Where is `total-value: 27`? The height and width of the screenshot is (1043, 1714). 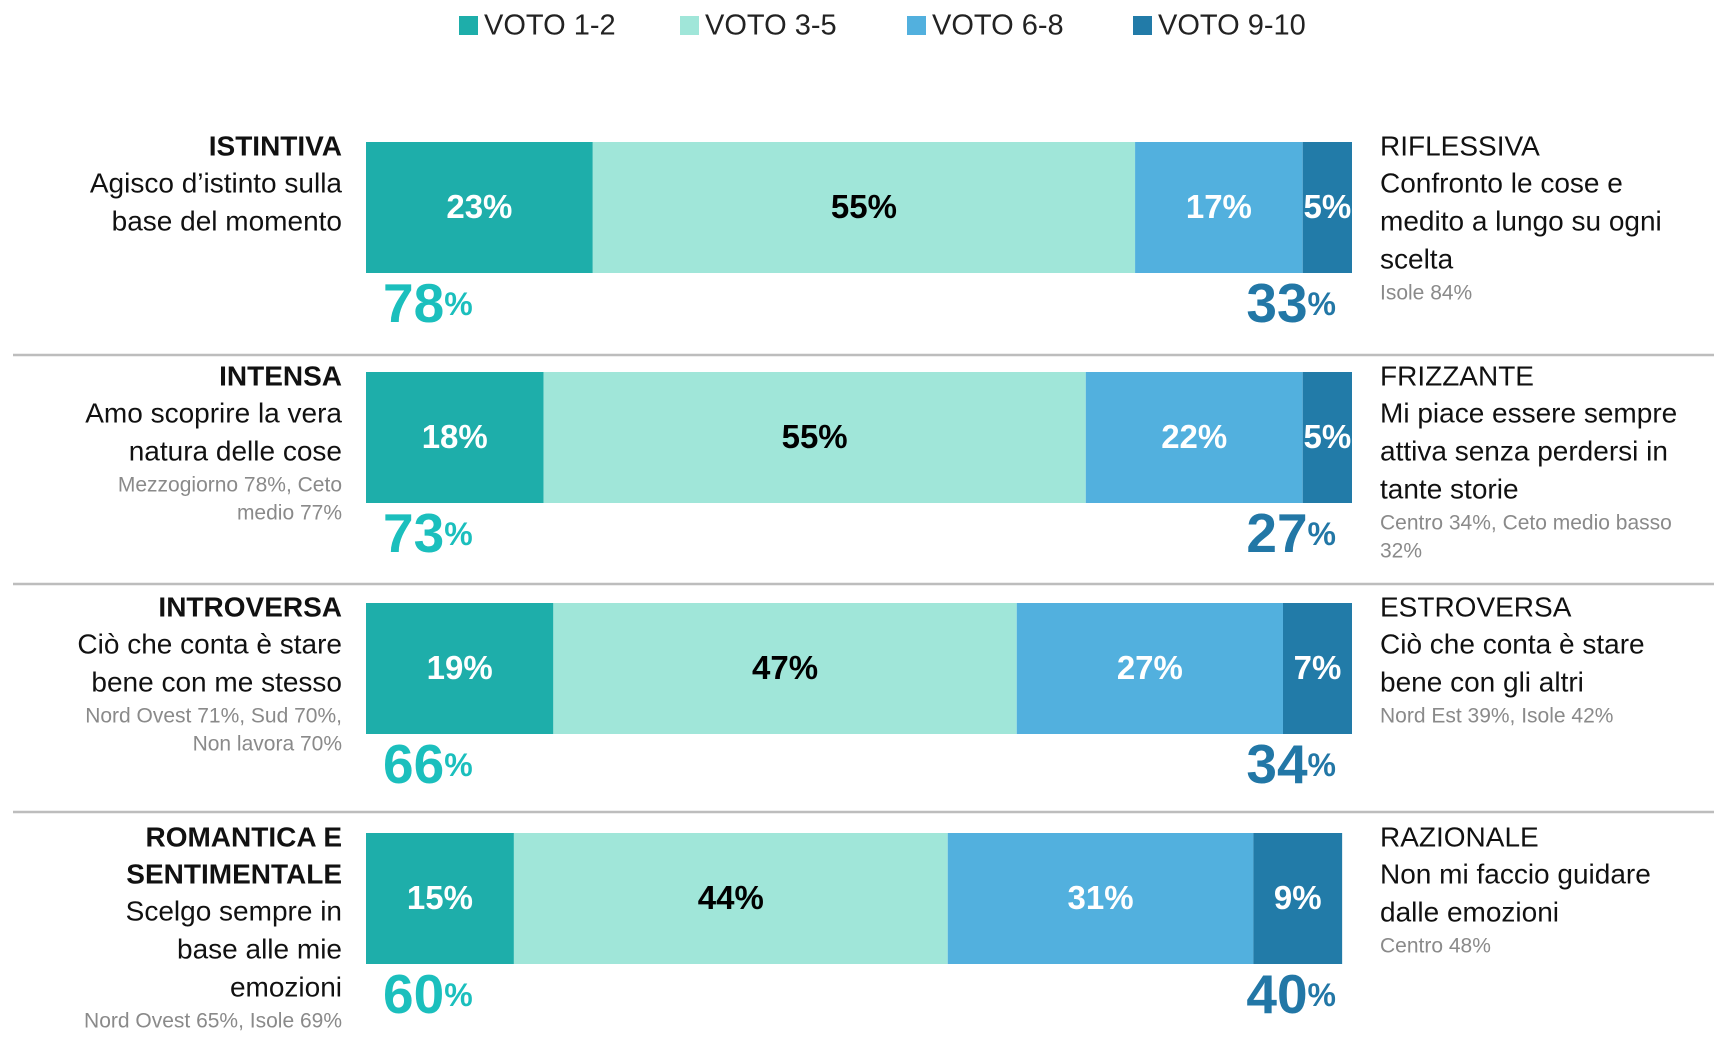 total-value: 27 is located at coordinates (1276, 533).